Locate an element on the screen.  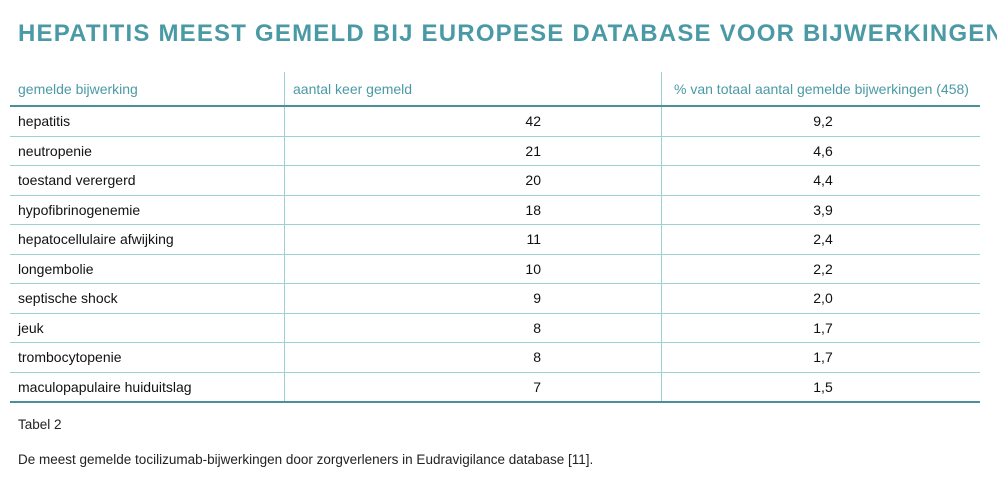
cell-count: 11 is located at coordinates (473, 239).